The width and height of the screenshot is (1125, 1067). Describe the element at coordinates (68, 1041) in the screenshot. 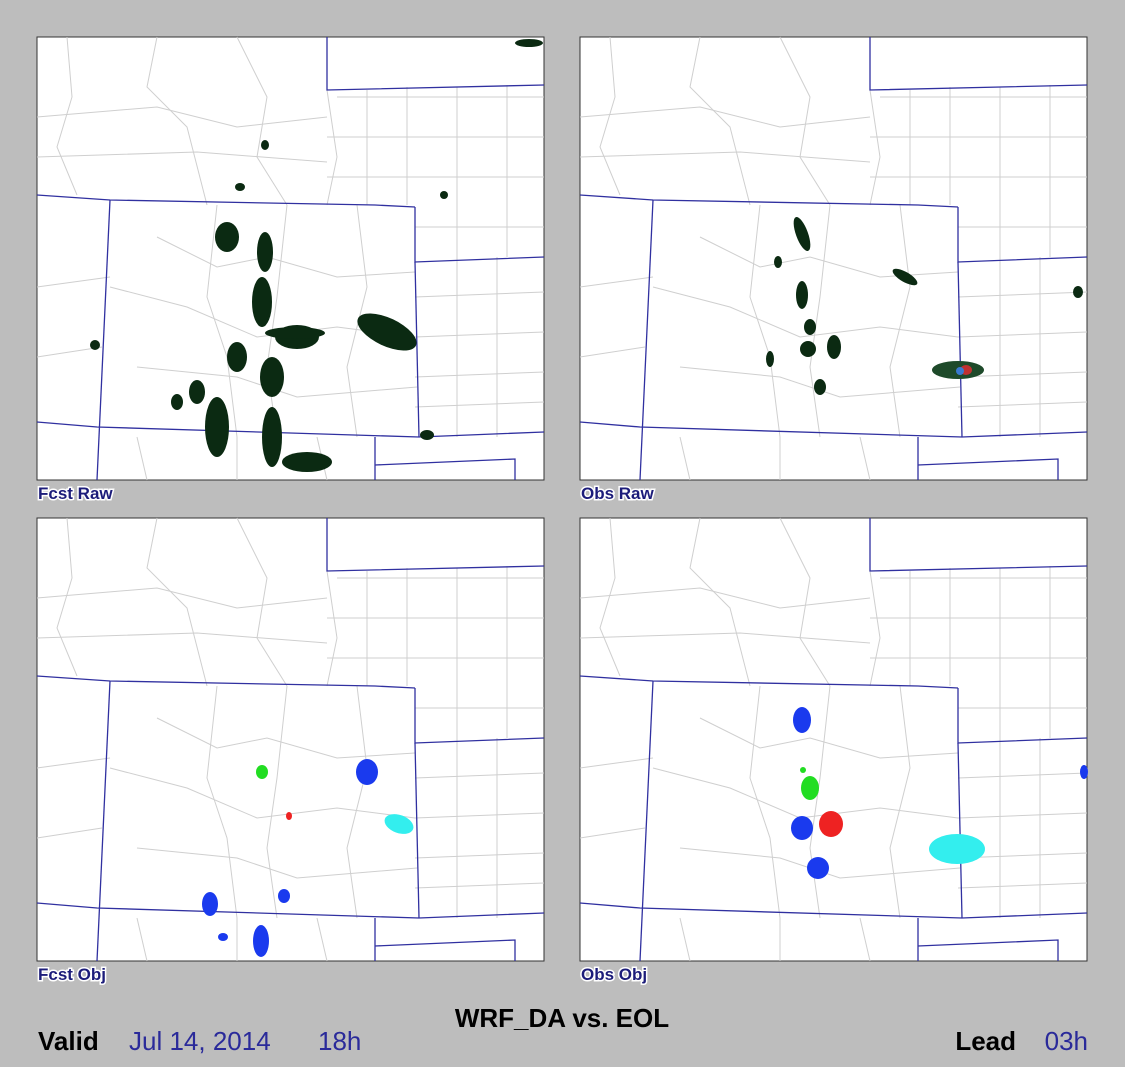

I see `valid-label: Valid` at that location.